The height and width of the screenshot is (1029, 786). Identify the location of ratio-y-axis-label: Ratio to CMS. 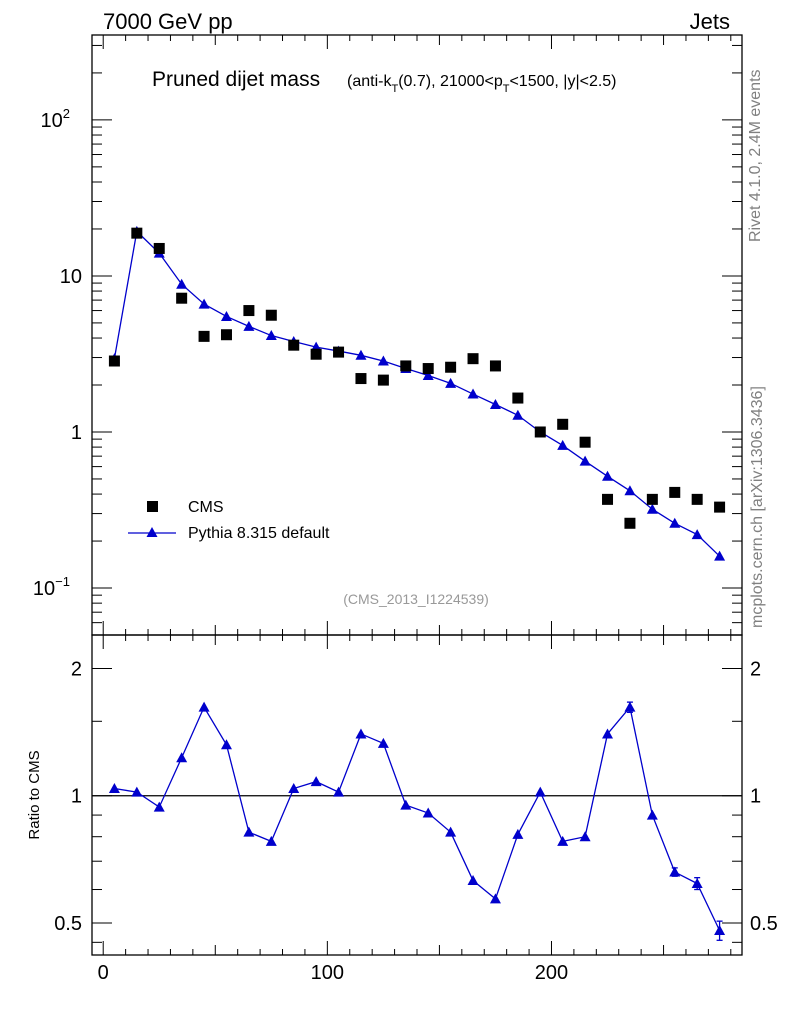
(34, 794).